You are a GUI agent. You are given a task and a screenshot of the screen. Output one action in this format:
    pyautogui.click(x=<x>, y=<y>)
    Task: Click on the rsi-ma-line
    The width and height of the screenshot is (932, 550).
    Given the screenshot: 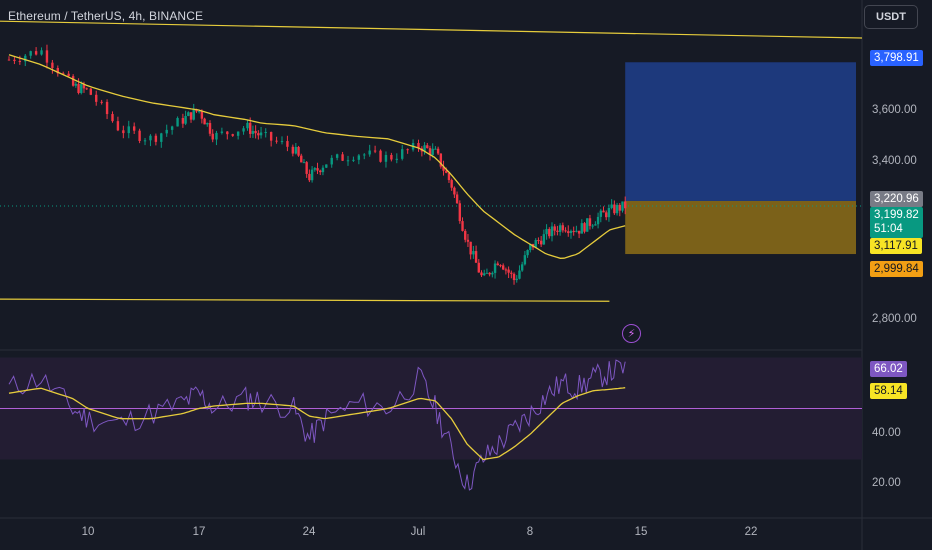 What is the action you would take?
    pyautogui.click(x=317, y=424)
    